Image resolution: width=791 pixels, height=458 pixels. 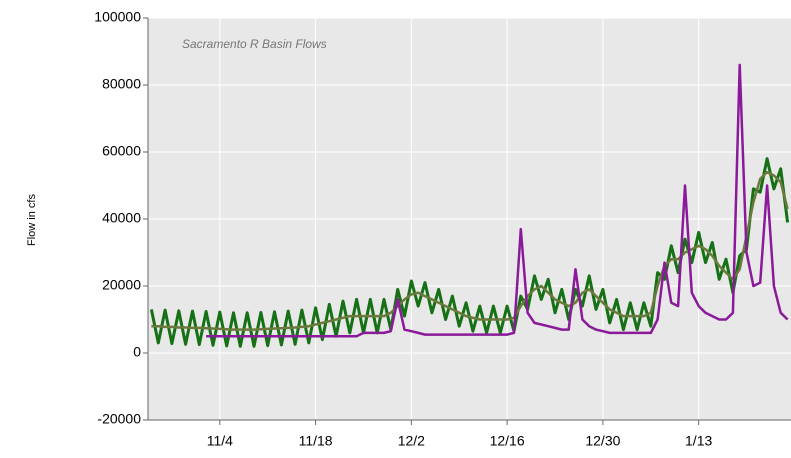 What do you see at coordinates (32, 220) in the screenshot?
I see `y-axis-label: Flow in cfs` at bounding box center [32, 220].